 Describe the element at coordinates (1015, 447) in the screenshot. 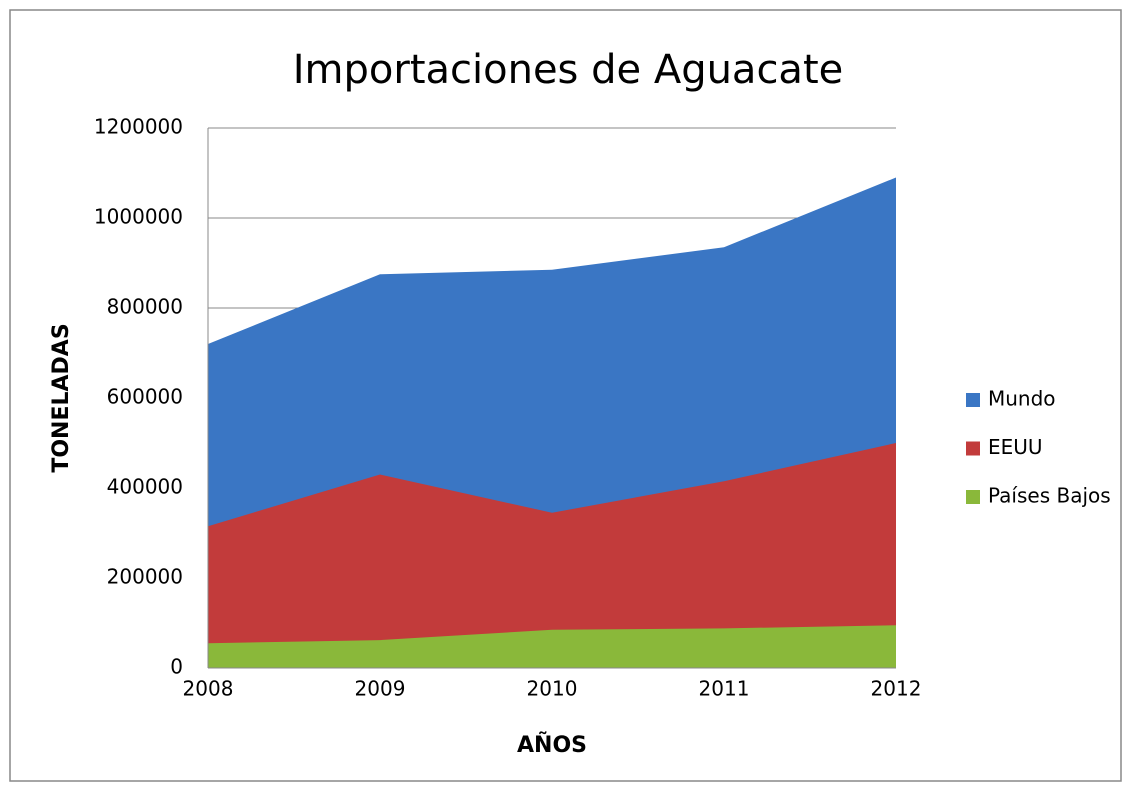

I see `legend-label: EEUU` at that location.